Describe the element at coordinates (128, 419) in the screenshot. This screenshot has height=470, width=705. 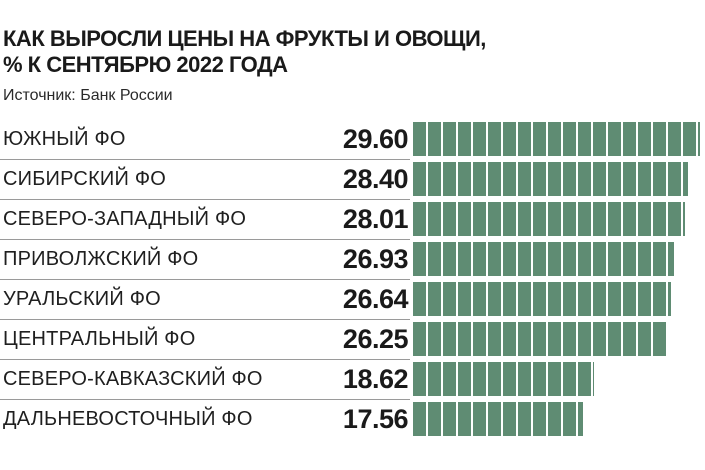
I see `category-label: ДАЛЬНЕВОСТОЧНЫЙ ФО` at that location.